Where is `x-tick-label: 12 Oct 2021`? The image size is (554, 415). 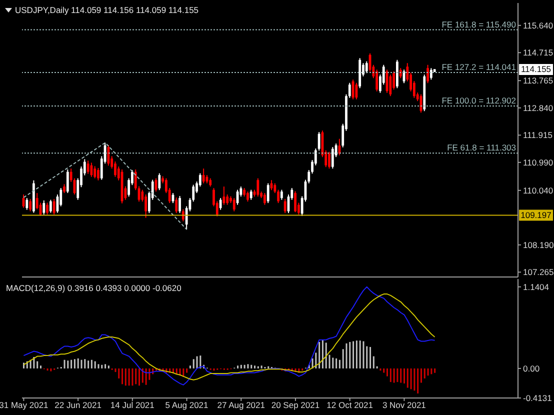
x-tick-label: 12 Oct 2021 is located at coordinates (350, 405).